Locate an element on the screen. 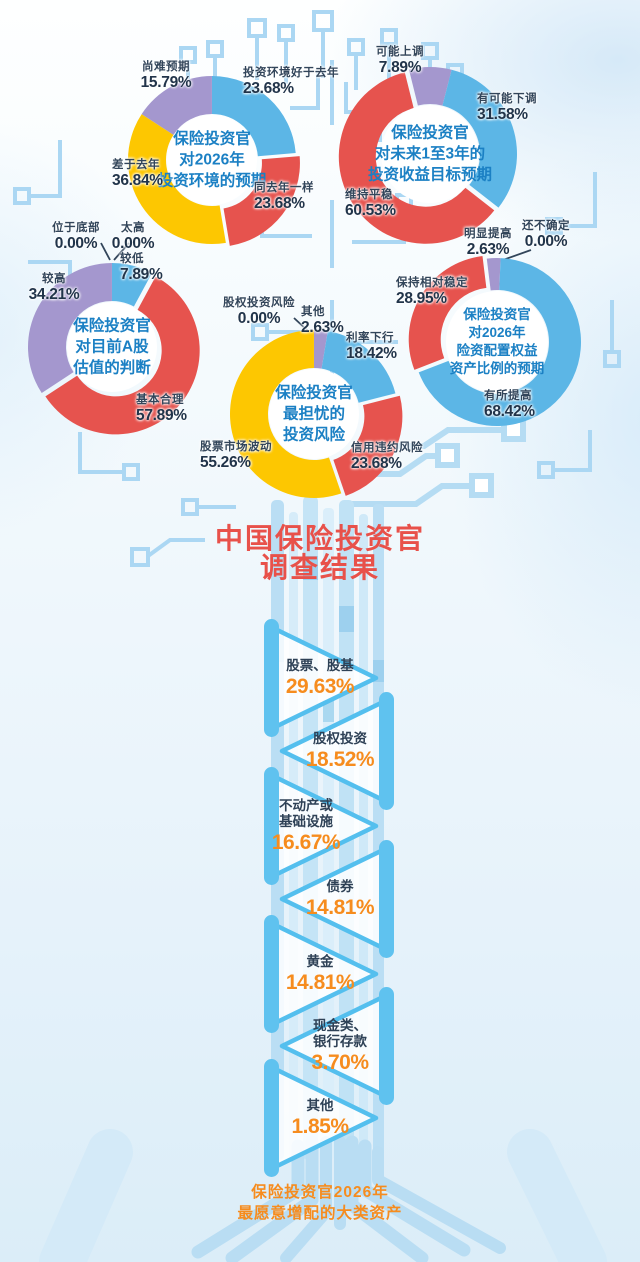 This screenshot has width=640, height=1262. slice-label: 保持相对稳定 28.95% is located at coordinates (432, 292).